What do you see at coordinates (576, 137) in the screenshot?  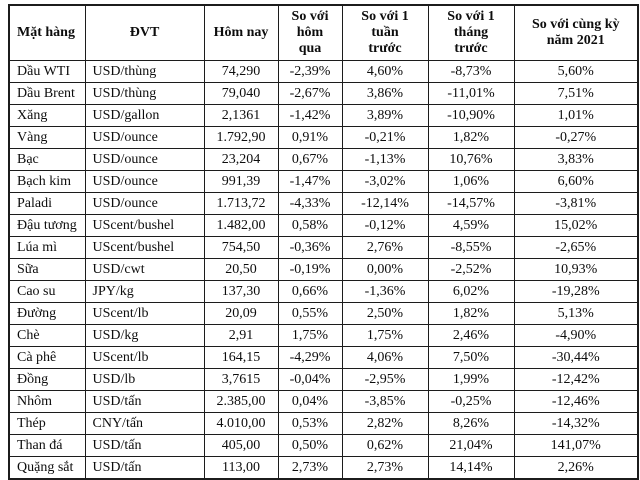 I see `vs-year-cell: -0,27%` at bounding box center [576, 137].